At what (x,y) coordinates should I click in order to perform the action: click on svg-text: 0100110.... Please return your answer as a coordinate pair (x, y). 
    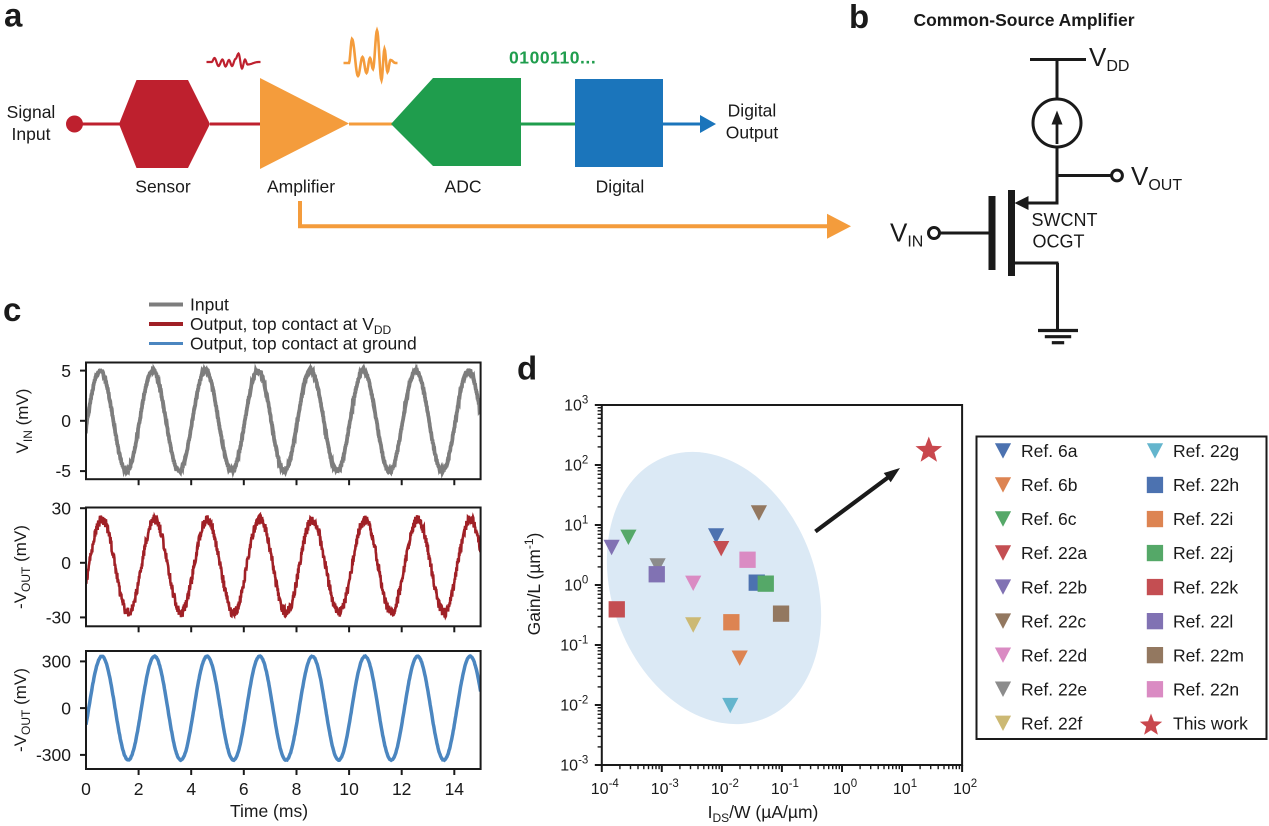
    Looking at the image, I should click on (552, 58).